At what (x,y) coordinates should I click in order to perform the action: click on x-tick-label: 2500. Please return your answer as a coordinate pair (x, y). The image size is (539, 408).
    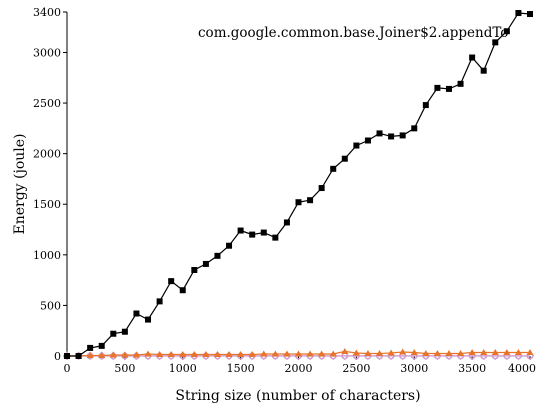
    Looking at the image, I should click on (356, 368).